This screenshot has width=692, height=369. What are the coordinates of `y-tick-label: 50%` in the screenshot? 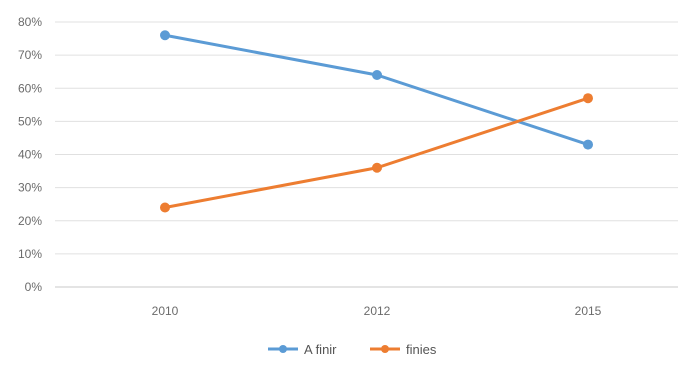 It's located at (30, 121).